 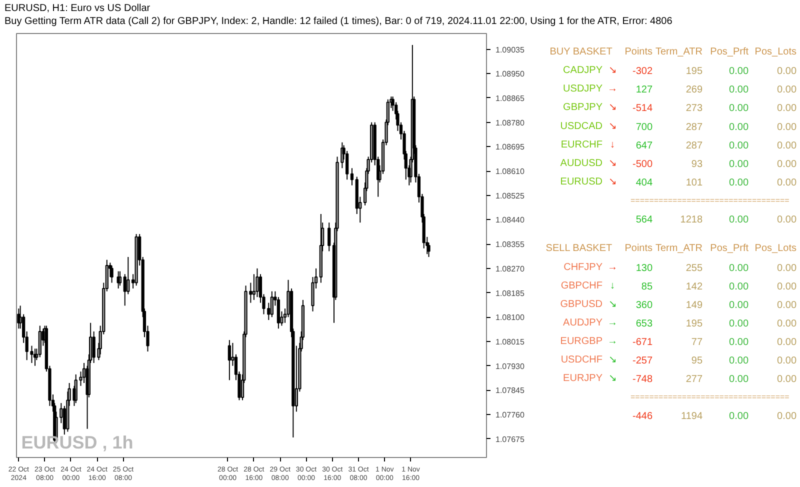 I want to click on text: 77, so click(x=697, y=342).